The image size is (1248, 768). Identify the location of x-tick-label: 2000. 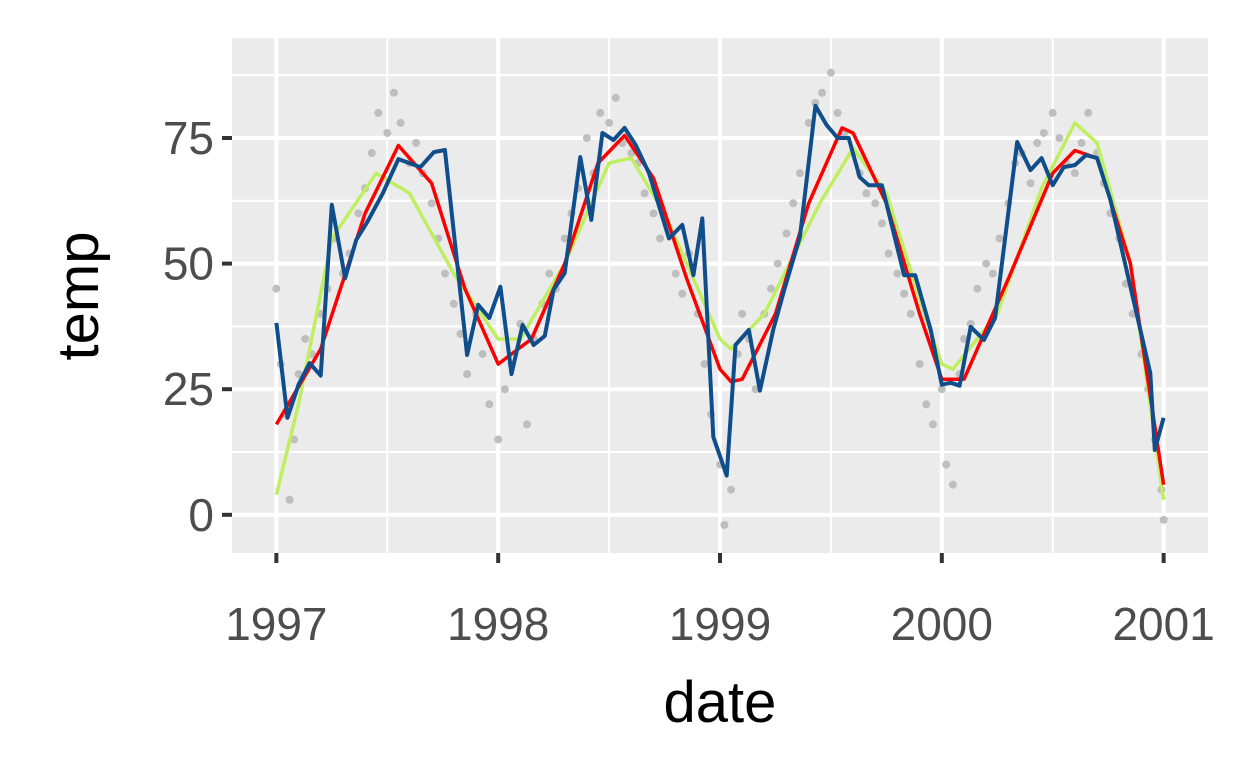
(942, 624).